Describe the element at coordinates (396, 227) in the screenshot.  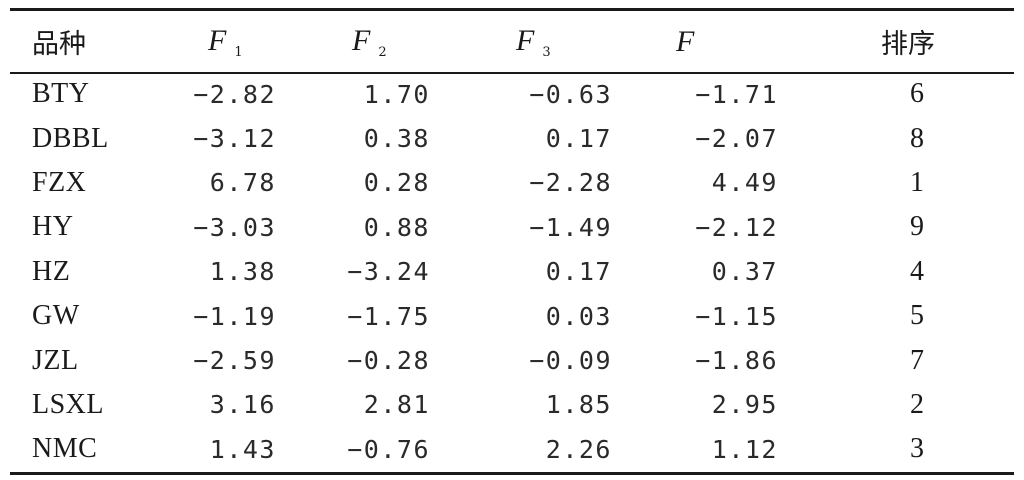
I see `cell-f2: 0.88` at that location.